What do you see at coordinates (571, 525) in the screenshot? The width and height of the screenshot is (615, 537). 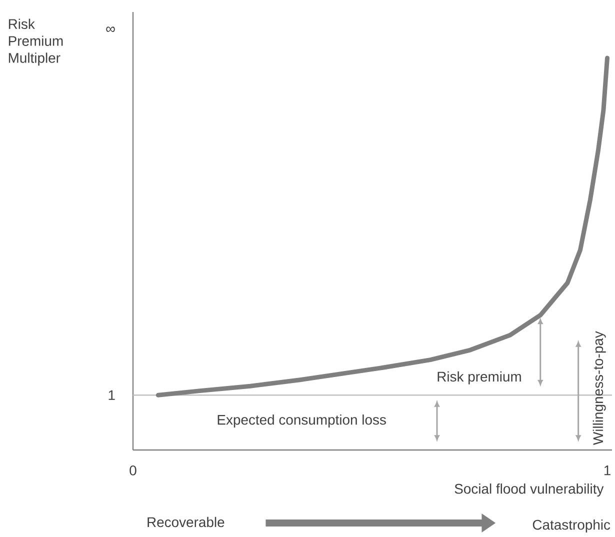 I see `text: Catastrophic` at bounding box center [571, 525].